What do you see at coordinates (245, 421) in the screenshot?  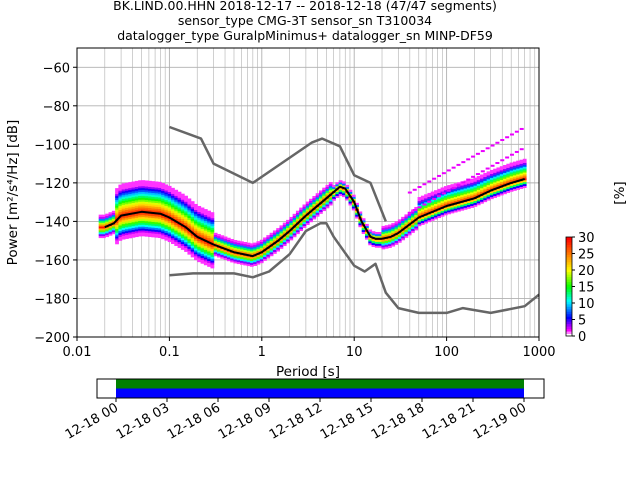 I see `window-tick-label: 12-18 09` at bounding box center [245, 421].